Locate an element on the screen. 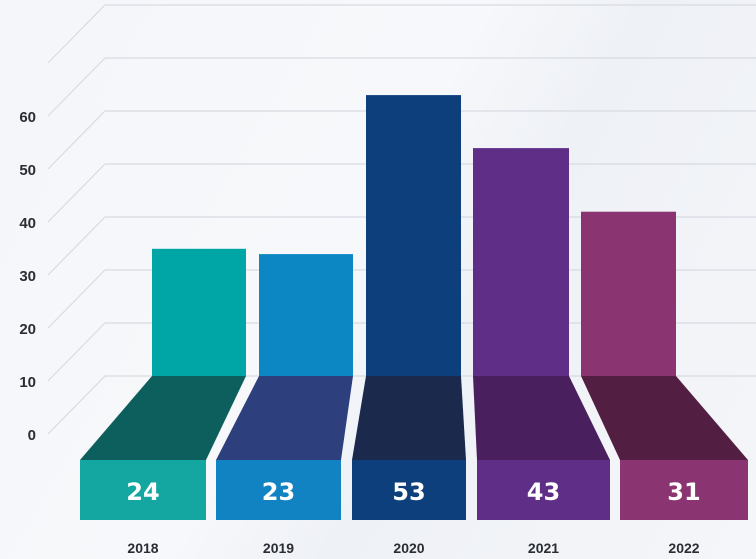  y-tick-label: 60 is located at coordinates (27, 117).